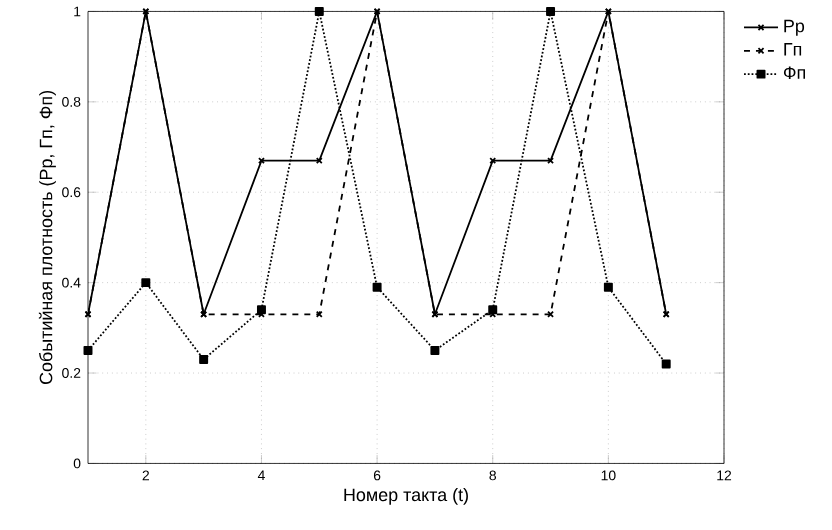  I want to click on y-axis-title: Событийная плотность (Рр, Гп, Фп), so click(47, 238).